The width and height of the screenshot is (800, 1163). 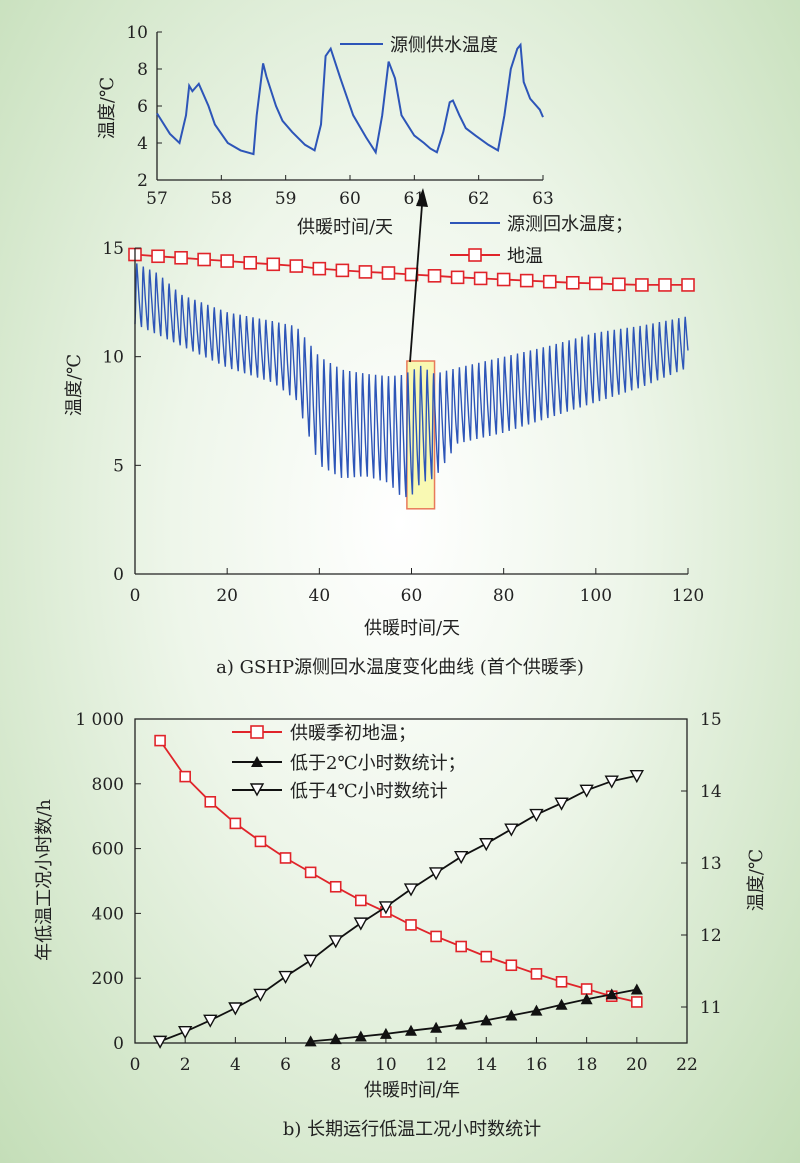 I want to click on bottom-right-tick-label: 15, so click(x=711, y=720).